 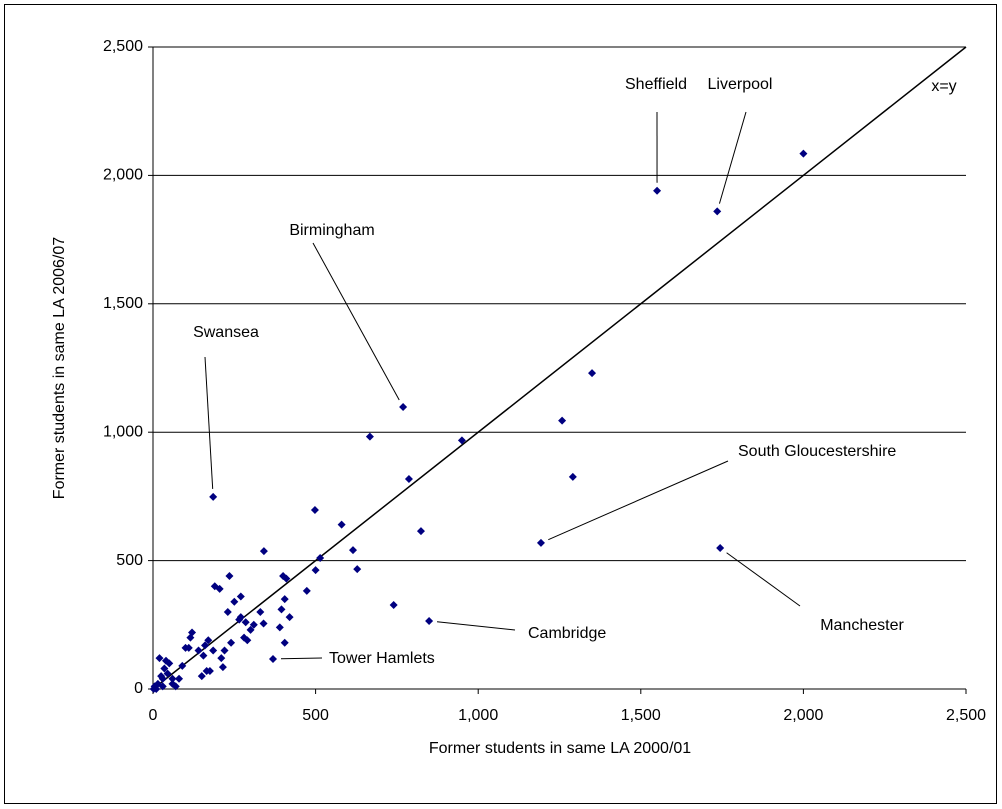 I want to click on y-tick-label: 2,000, so click(x=123, y=175).